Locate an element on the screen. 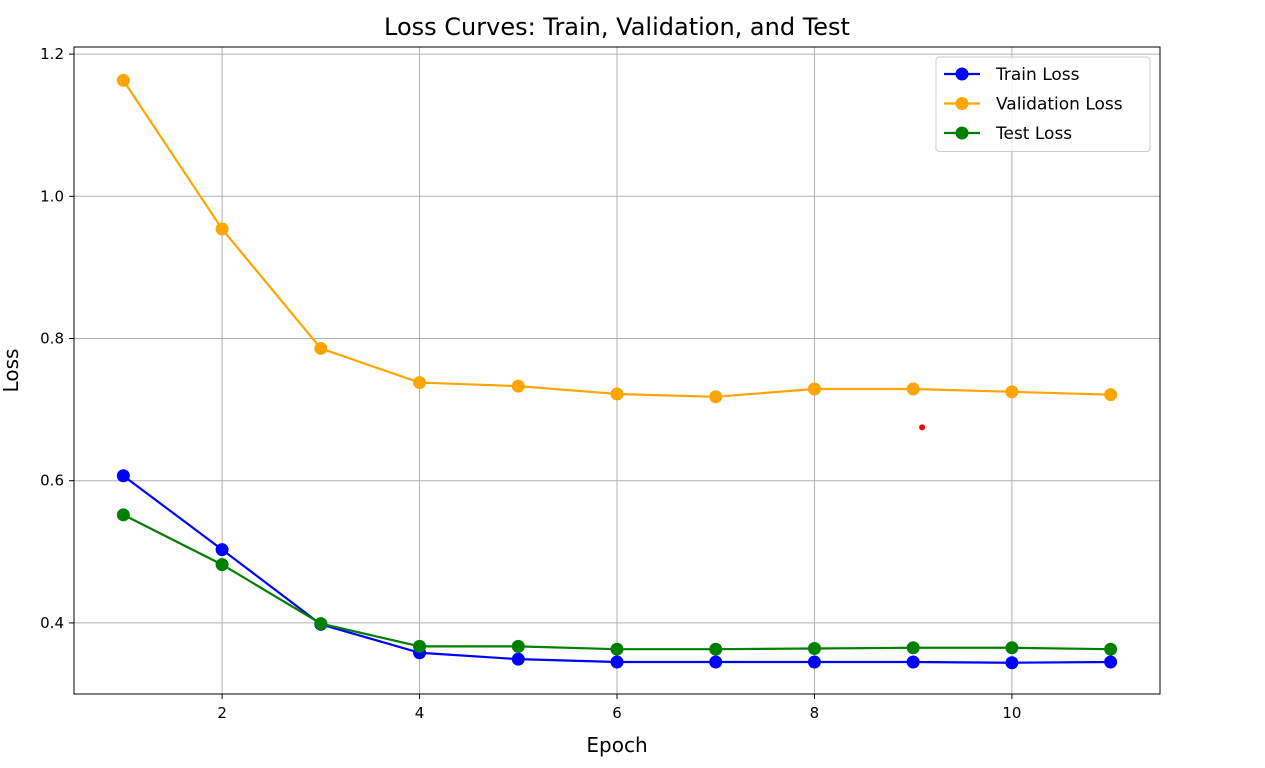 The height and width of the screenshot is (768, 1265). y-axis-label: Loss is located at coordinates (11, 371).